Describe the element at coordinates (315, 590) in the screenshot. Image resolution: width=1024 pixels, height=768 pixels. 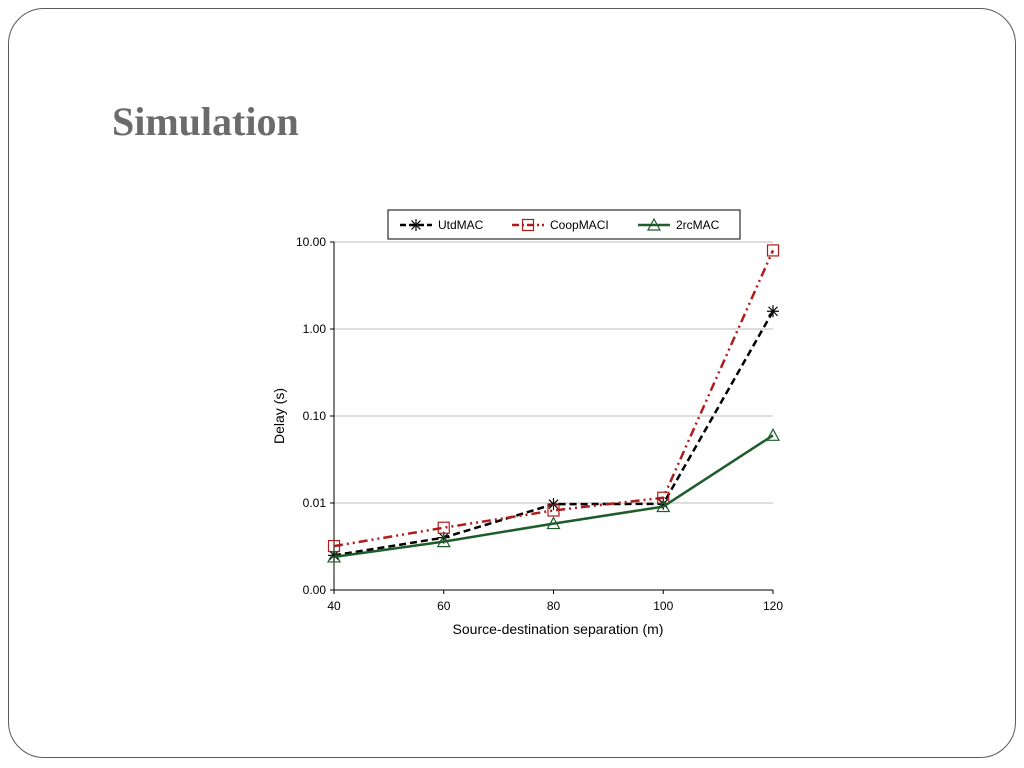
I see `y-tick-label: 0.00` at that location.